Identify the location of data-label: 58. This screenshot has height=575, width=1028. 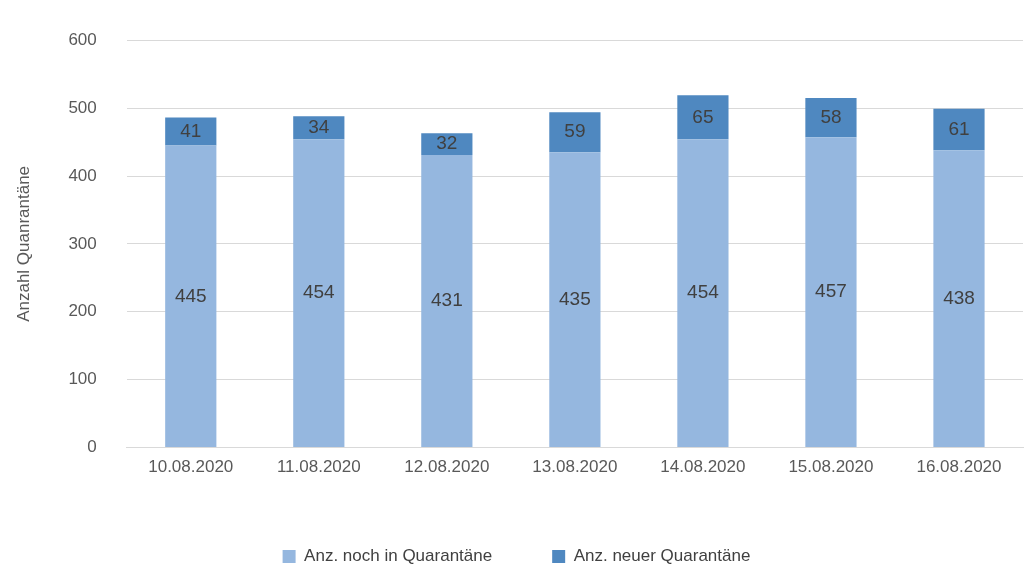
(831, 116).